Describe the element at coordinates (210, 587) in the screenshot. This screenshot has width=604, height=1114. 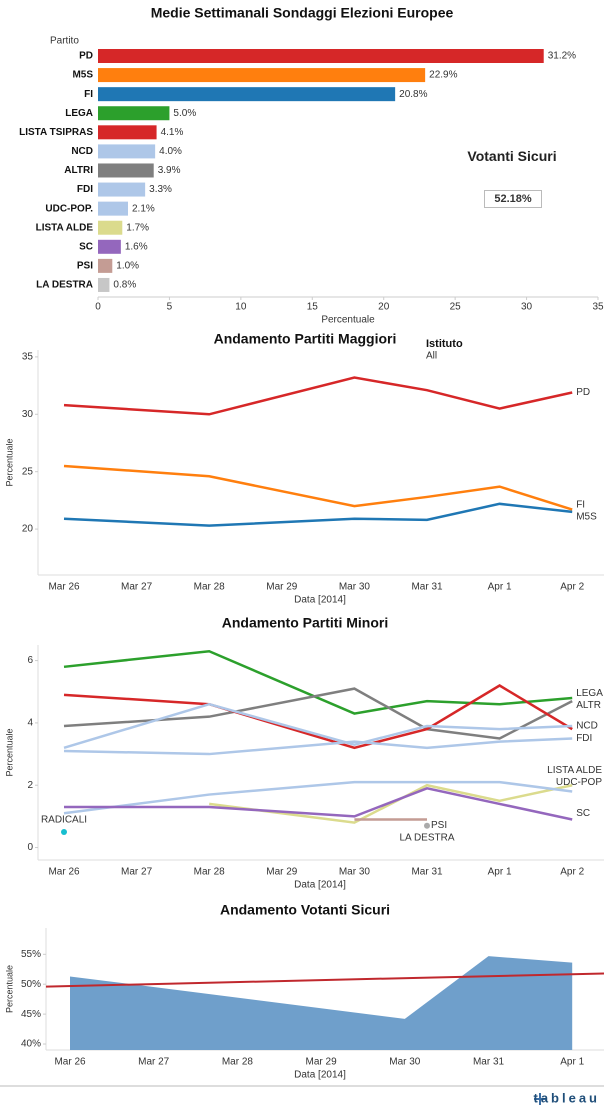
I see `x-tick-label: Mar 28` at that location.